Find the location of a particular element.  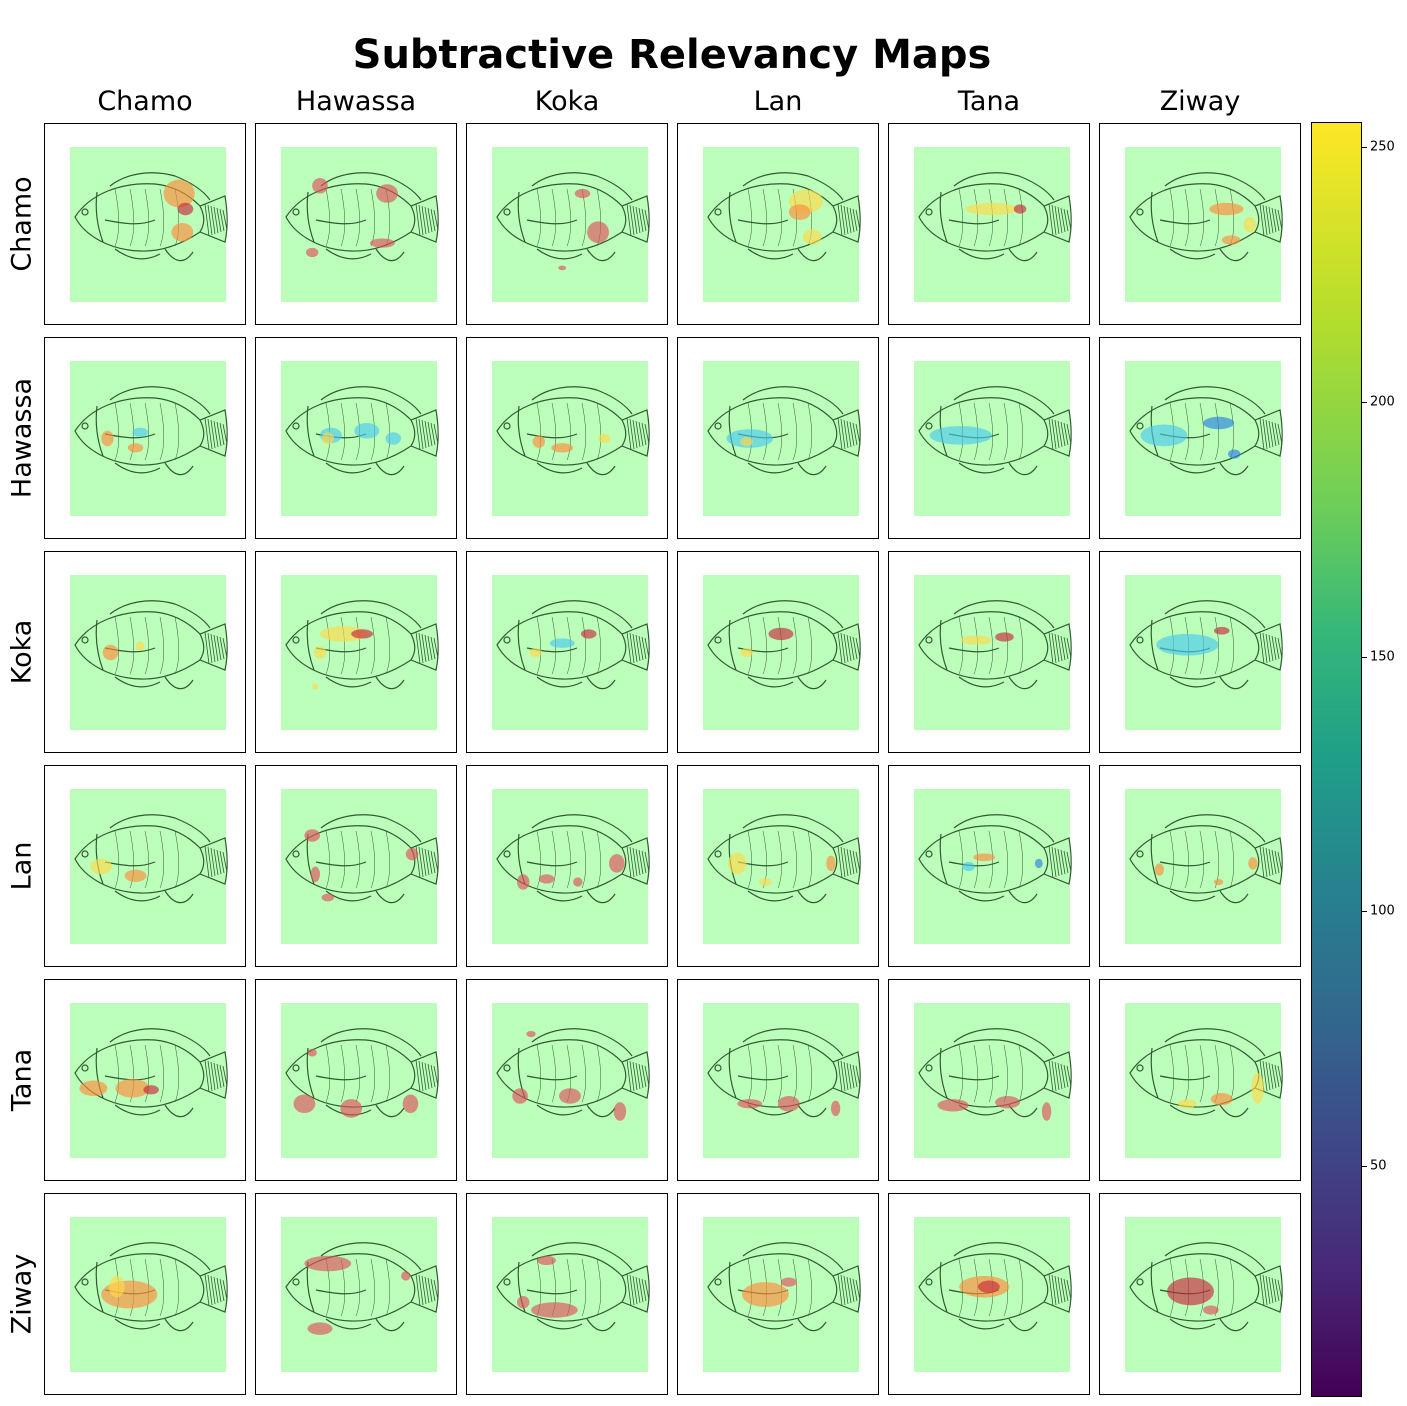

row-label: Lan is located at coordinates (22, 866).